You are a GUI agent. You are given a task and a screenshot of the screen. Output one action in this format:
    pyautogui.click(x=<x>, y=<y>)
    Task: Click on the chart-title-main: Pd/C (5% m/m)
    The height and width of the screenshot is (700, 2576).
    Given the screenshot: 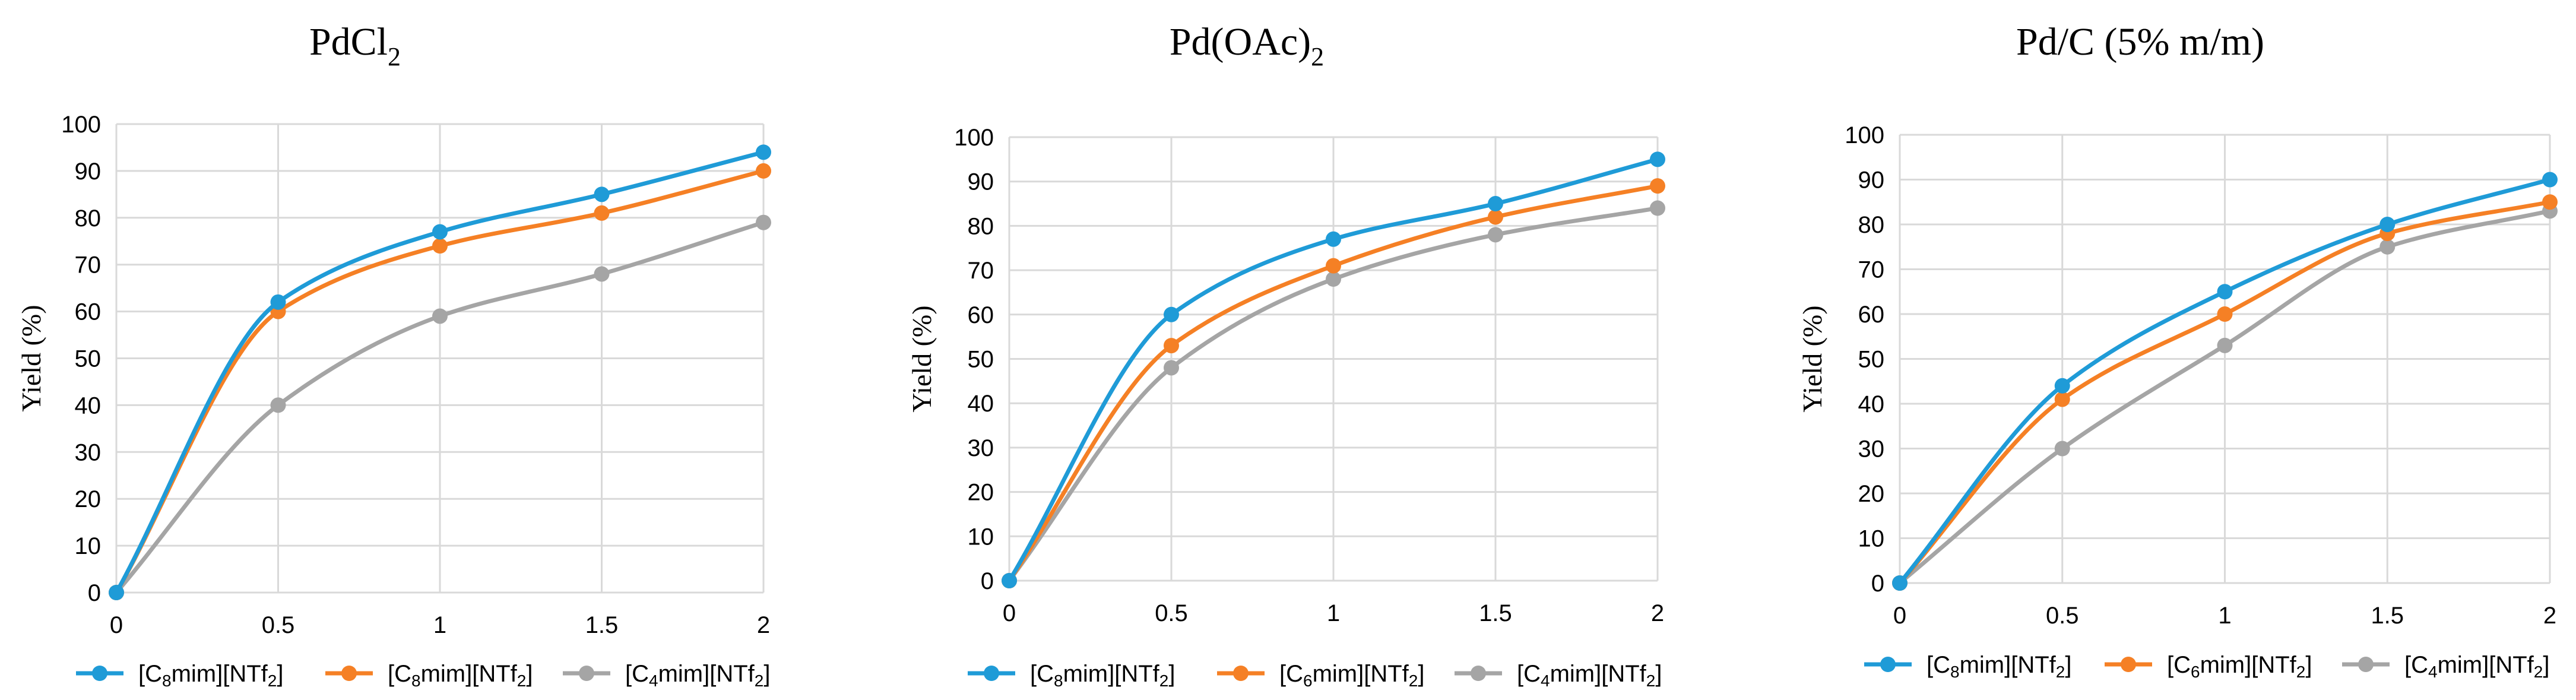 What is the action you would take?
    pyautogui.click(x=2140, y=42)
    